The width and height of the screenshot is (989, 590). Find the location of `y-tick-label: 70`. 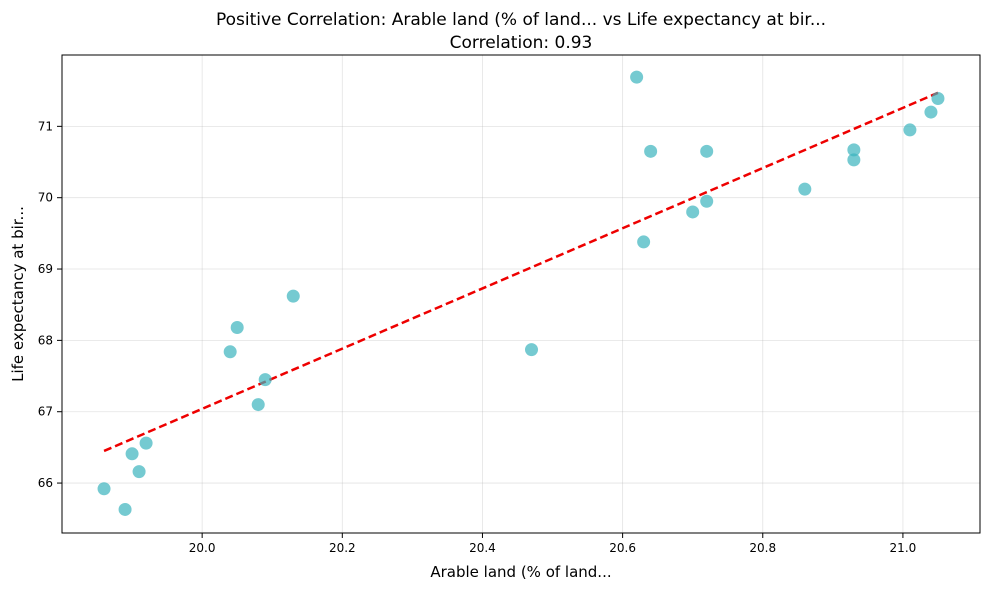

y-tick-label: 70 is located at coordinates (45, 198).